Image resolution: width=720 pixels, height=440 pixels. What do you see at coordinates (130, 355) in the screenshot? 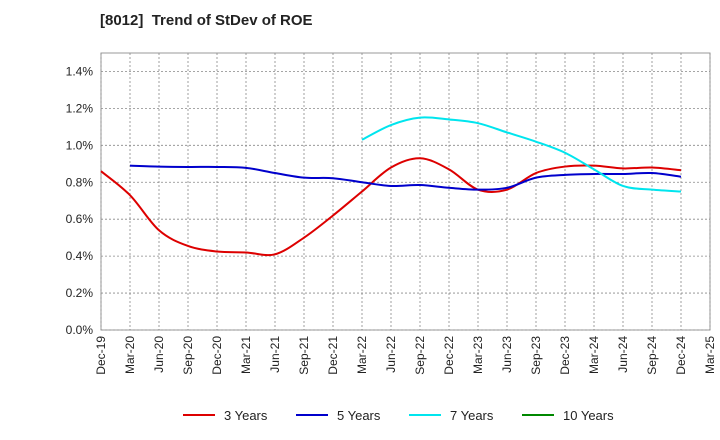
I see `x-tick-label: Mar-20` at bounding box center [130, 355].